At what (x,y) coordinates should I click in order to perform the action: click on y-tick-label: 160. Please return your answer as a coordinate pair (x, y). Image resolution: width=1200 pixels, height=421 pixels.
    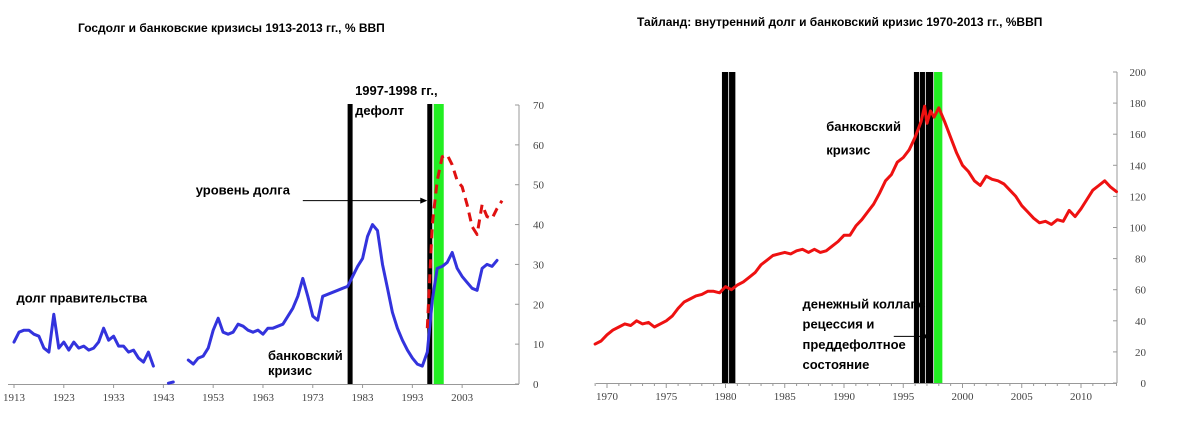
    Looking at the image, I should click on (1138, 135).